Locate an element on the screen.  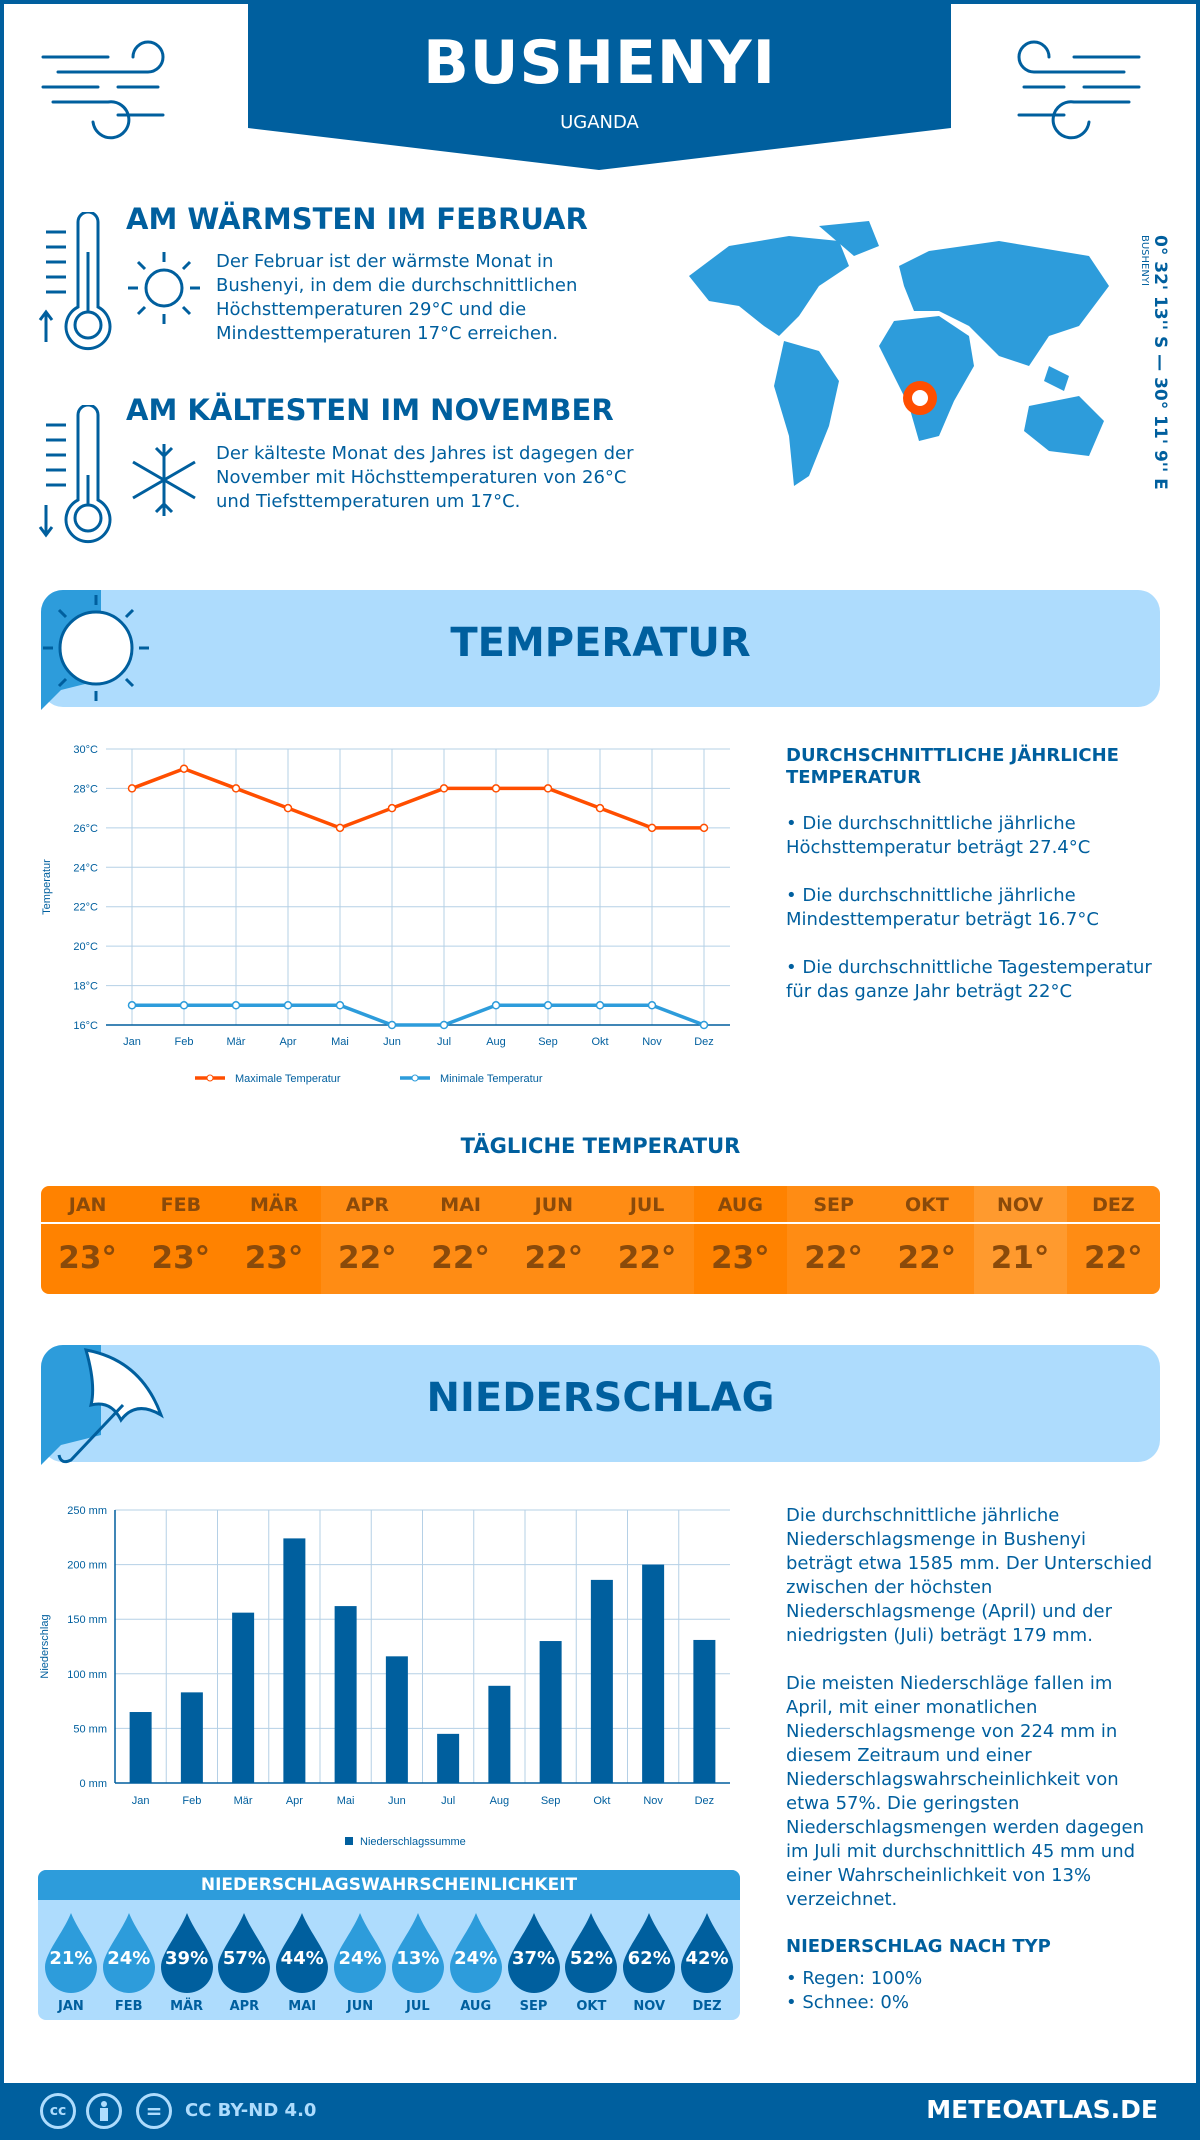
x-tick-label: Aug is located at coordinates (496, 1042).